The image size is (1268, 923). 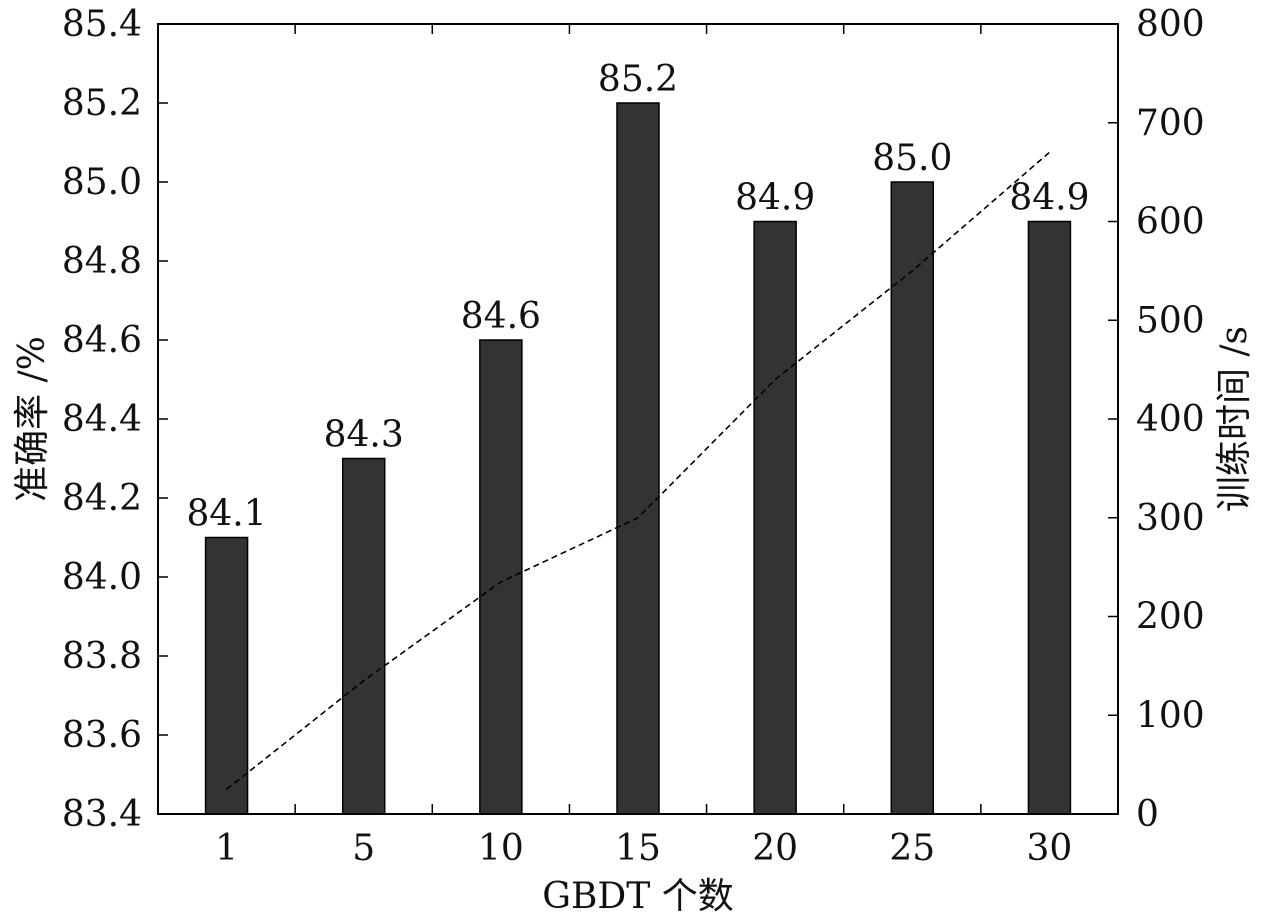 I want to click on x-tick-label: 10, so click(x=501, y=848).